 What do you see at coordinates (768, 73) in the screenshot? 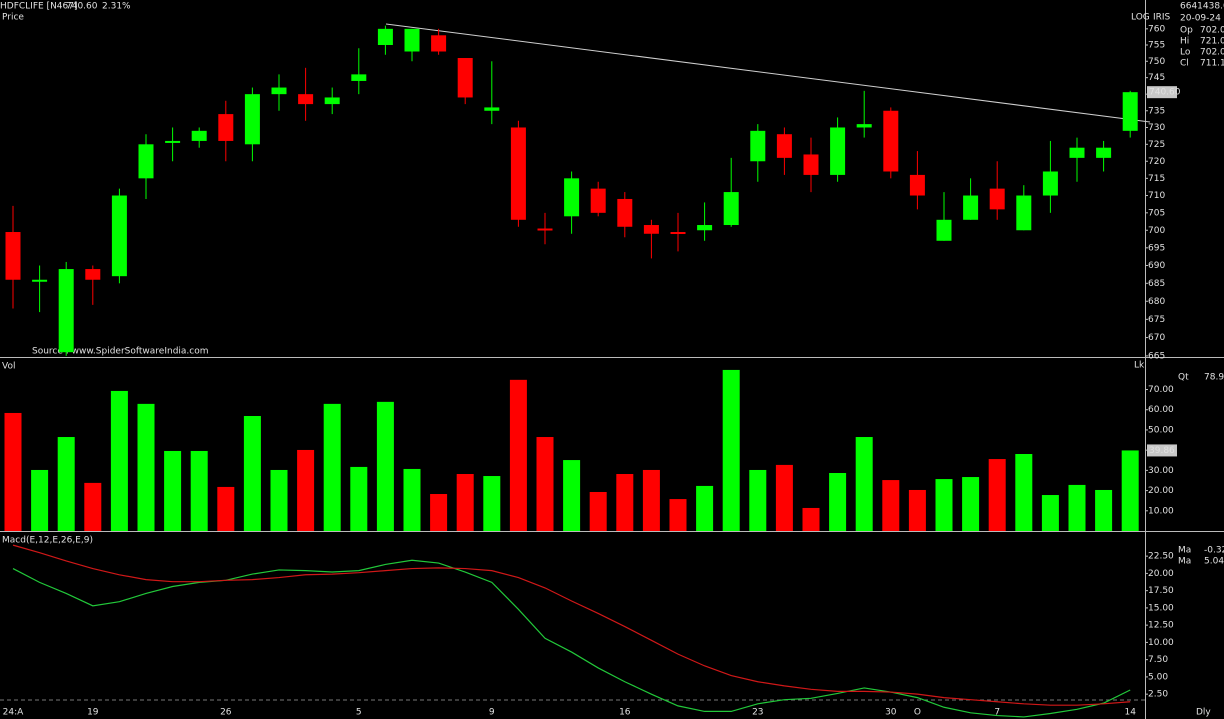
I see `trend-line` at bounding box center [768, 73].